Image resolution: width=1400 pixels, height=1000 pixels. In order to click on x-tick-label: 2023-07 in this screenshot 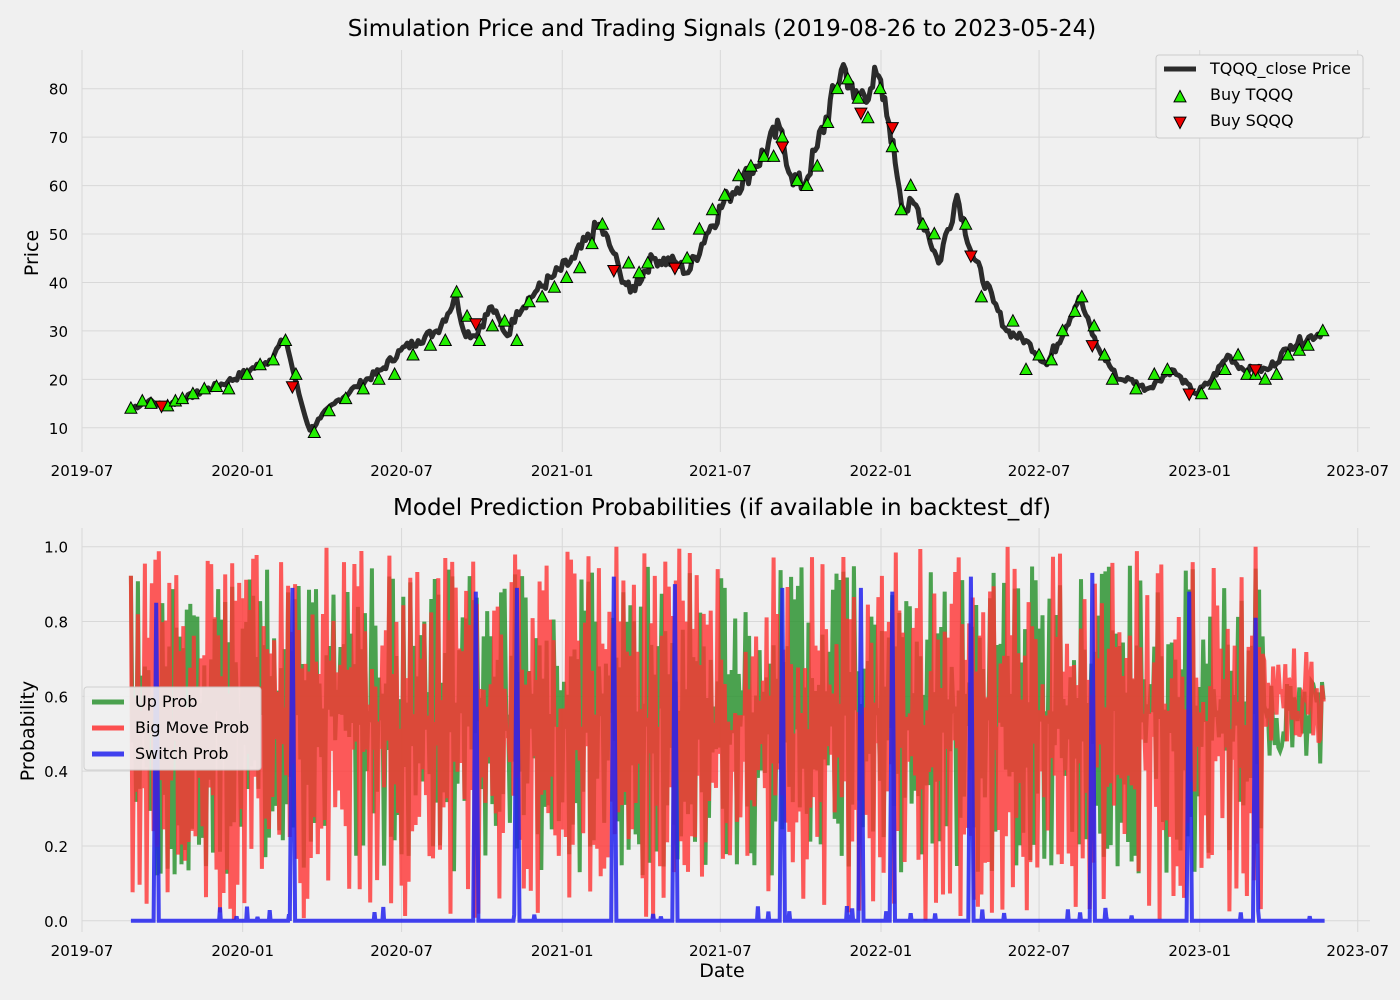, I will do `click(1357, 471)`.